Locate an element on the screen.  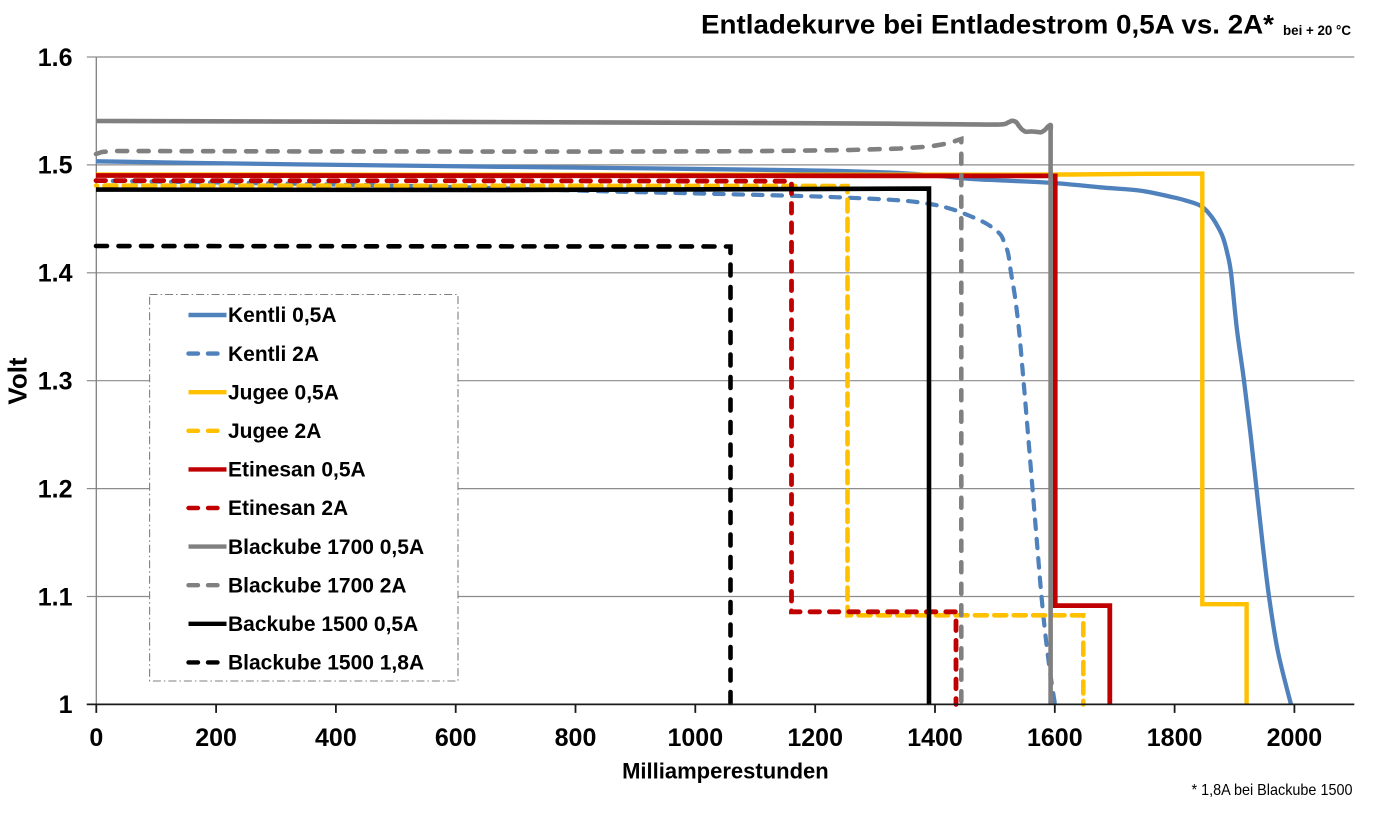
svg-text: 800 is located at coordinates (576, 738).